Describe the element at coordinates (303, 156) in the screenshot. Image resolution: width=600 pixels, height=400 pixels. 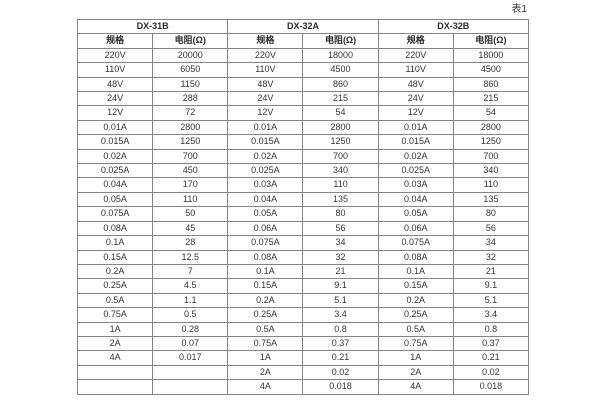
I see `table-row: 0.02A 700 0.02A 700 0.02A 700` at that location.